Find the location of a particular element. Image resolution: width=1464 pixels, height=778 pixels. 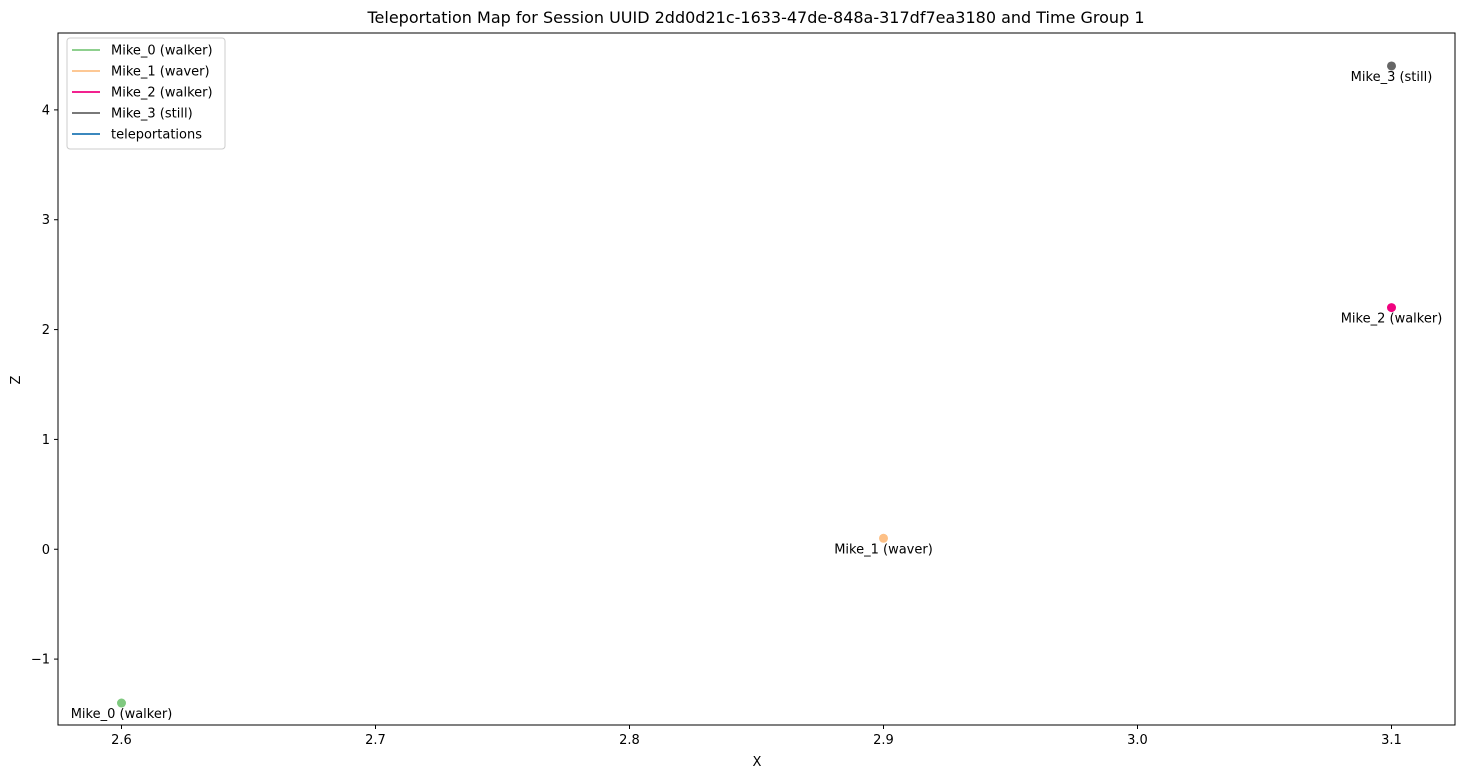

y-tick-label: −1 is located at coordinates (40, 660).